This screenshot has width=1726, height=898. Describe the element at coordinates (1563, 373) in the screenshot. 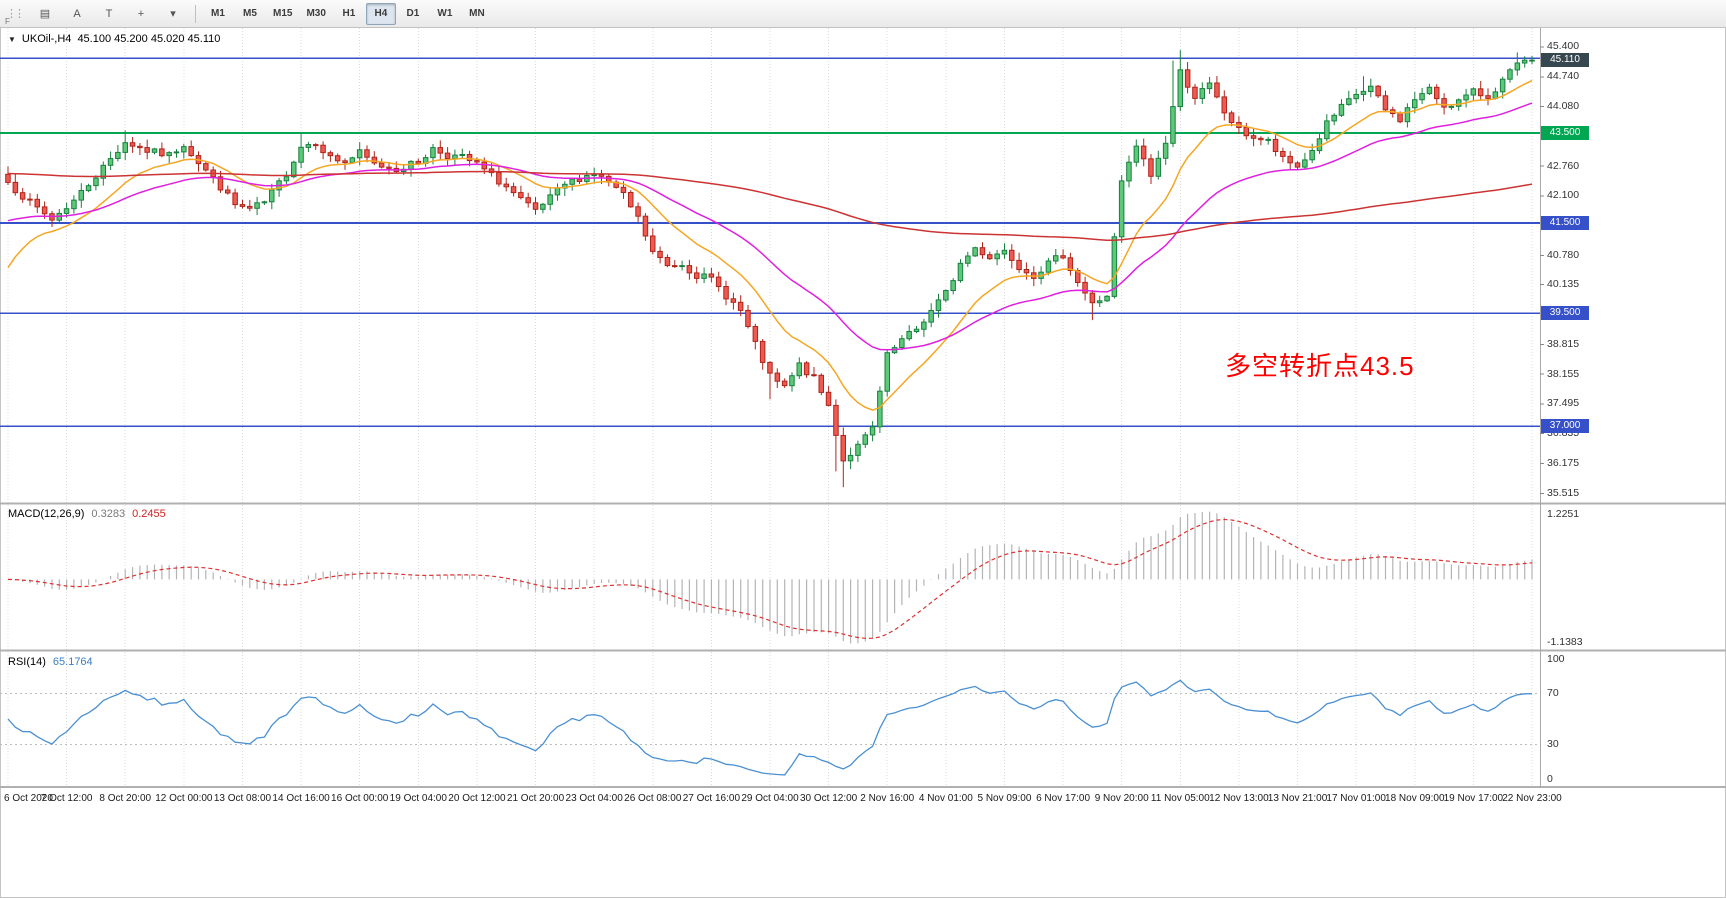

I see `price-axis-label: 38.155` at that location.